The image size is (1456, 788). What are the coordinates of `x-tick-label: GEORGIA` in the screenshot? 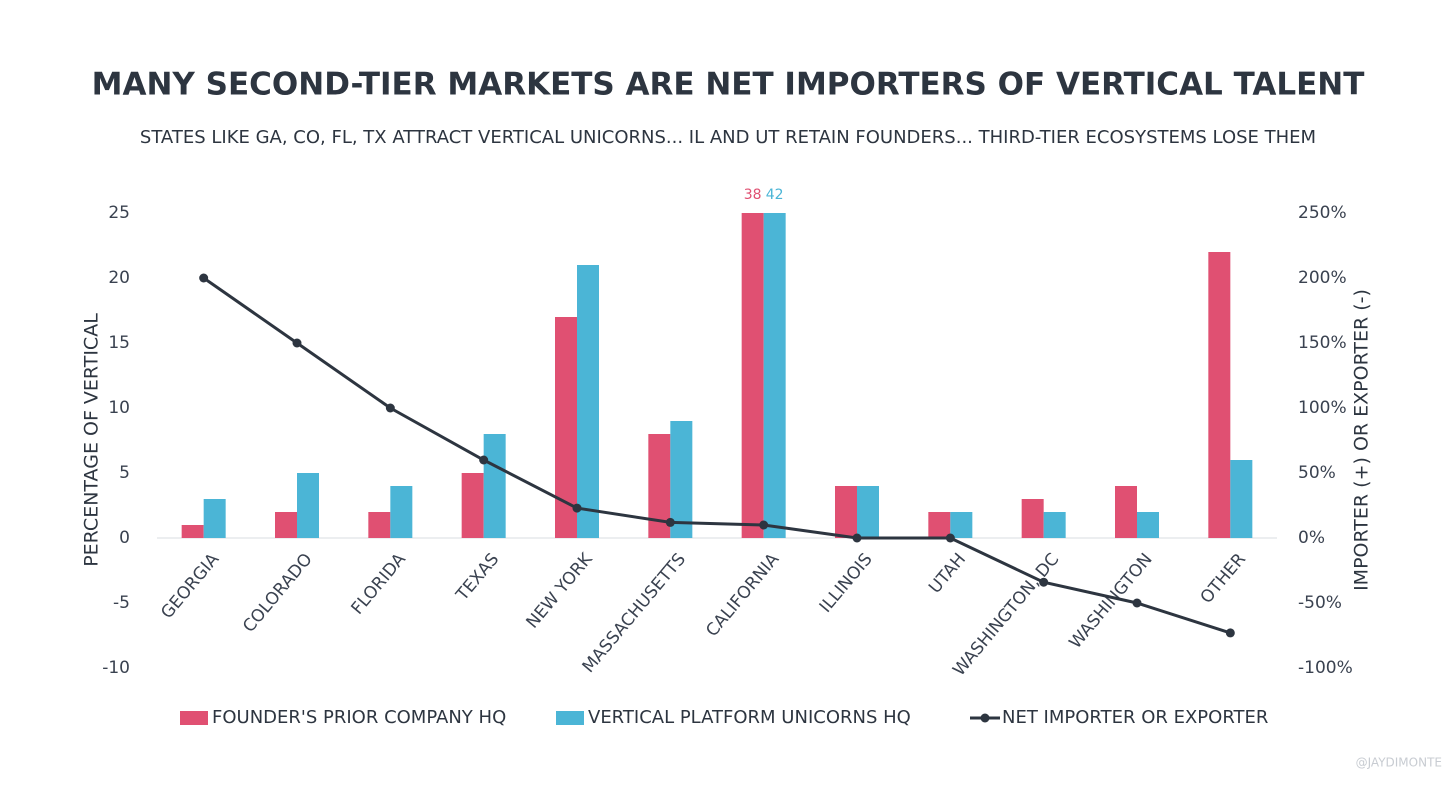 It's located at (190, 586).